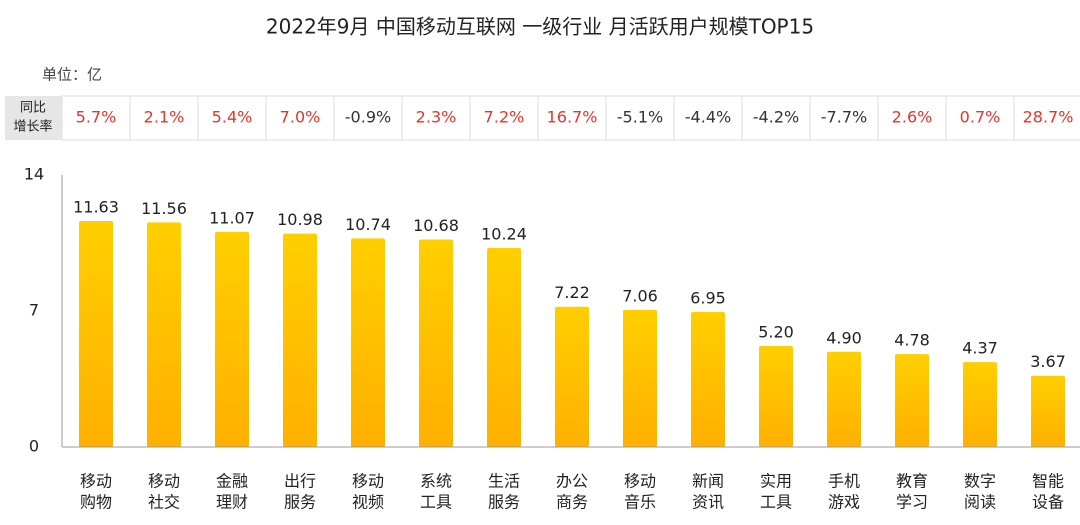 The height and width of the screenshot is (525, 1080). I want to click on value-label: 11.56, so click(164, 208).